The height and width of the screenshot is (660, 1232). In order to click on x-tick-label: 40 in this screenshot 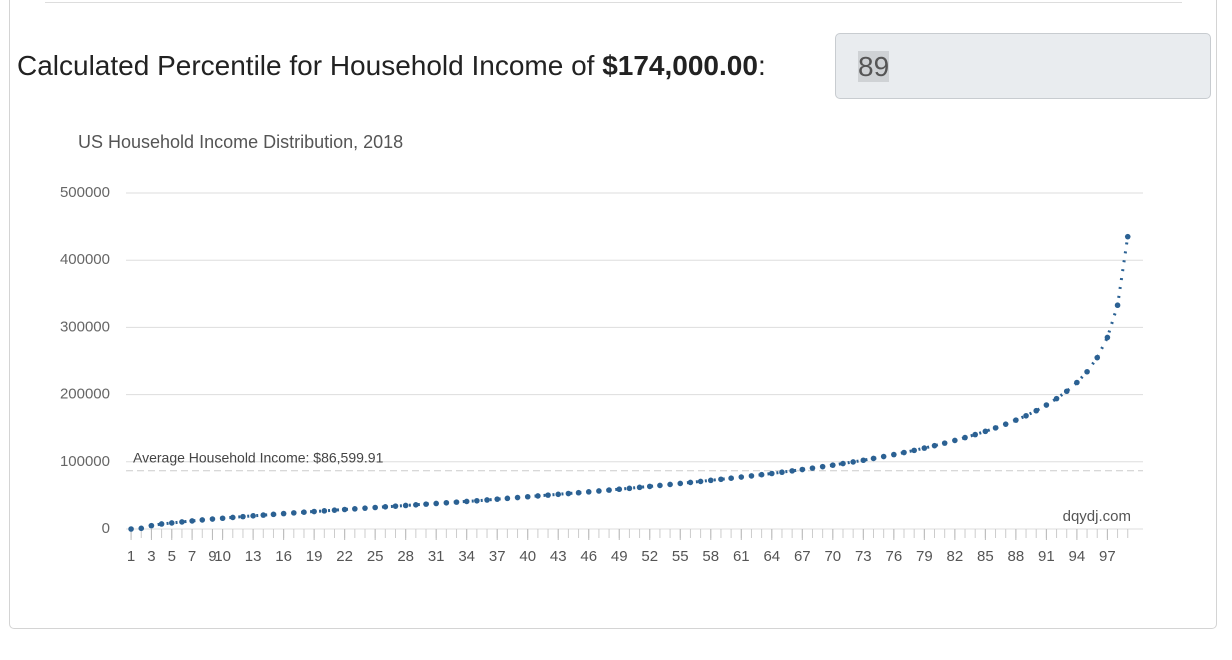, I will do `click(527, 556)`.